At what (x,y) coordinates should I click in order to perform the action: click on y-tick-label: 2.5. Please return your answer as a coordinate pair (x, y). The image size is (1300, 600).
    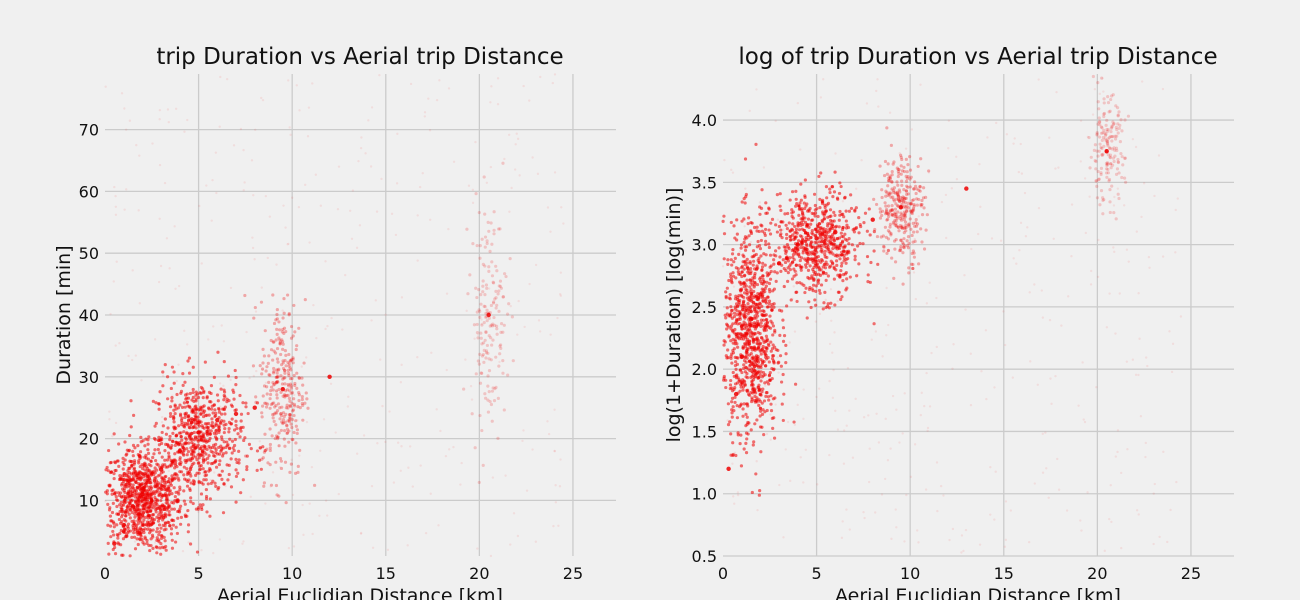
    Looking at the image, I should click on (704, 307).